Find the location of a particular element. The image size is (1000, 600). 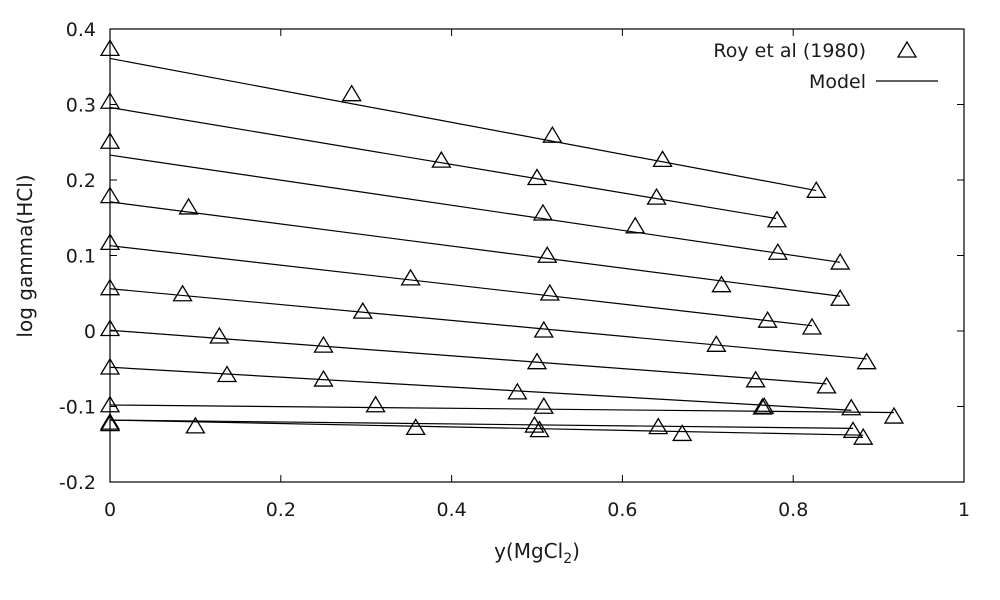

x-tick-label: 1 is located at coordinates (964, 510).